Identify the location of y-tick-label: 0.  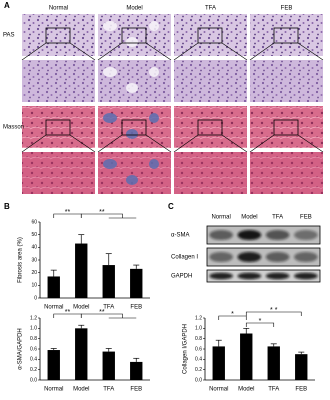
(35, 298).